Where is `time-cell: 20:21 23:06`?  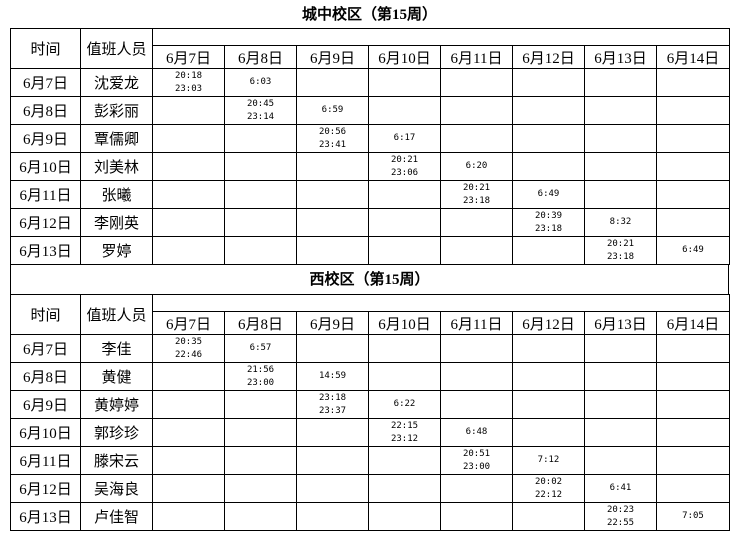 time-cell: 20:21 23:06 is located at coordinates (404, 166).